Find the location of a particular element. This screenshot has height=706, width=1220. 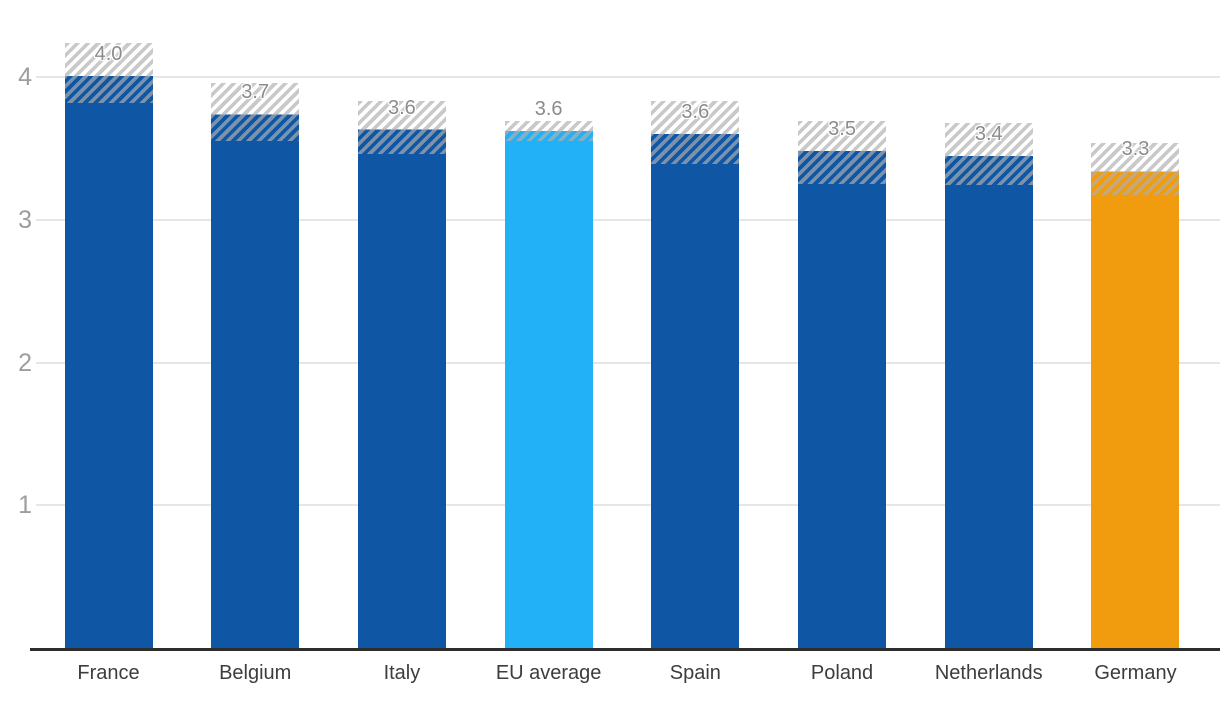

value-label-spain: 3.6 is located at coordinates (695, 112).